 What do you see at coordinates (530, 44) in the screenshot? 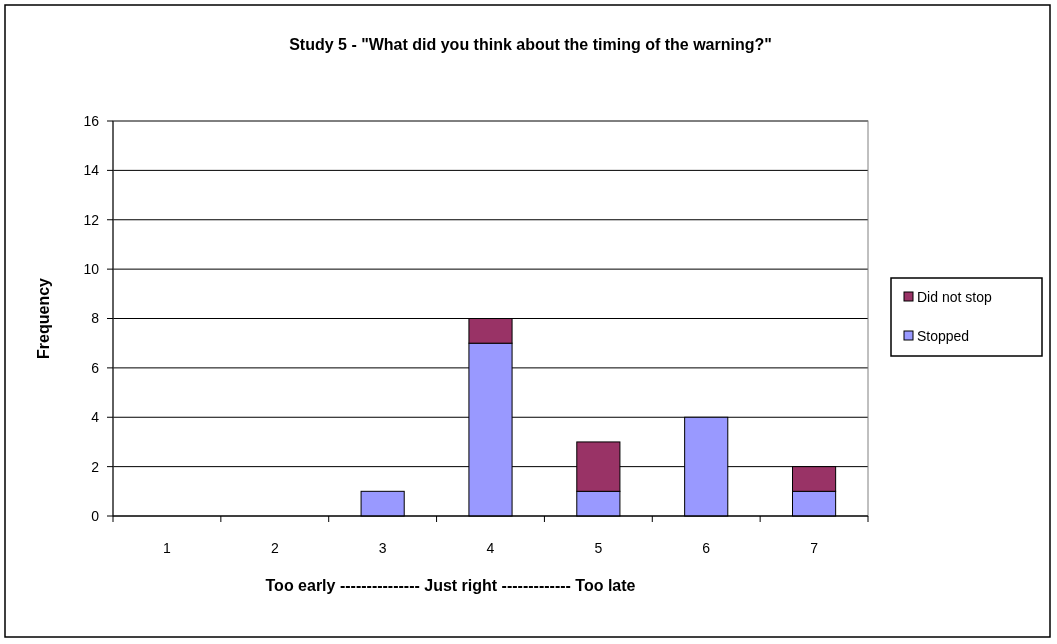
I see `chart-title: Study 5 - "What did you think about the timing of the warning?"` at bounding box center [530, 44].